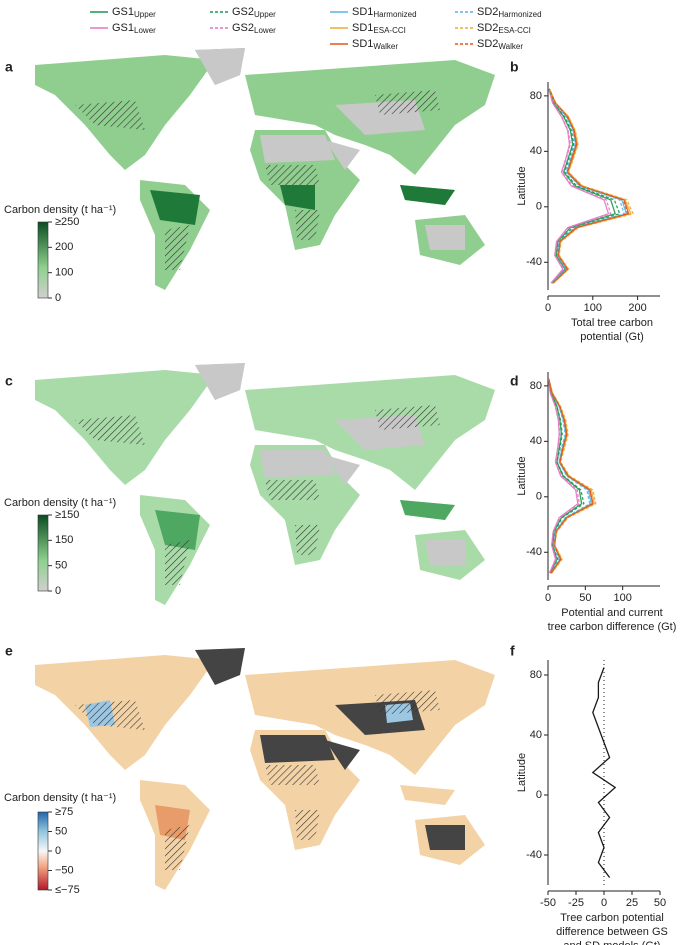 This screenshot has height=945, width=680. What do you see at coordinates (134, 28) in the screenshot?
I see `legend-label: GS1Lower` at bounding box center [134, 28].